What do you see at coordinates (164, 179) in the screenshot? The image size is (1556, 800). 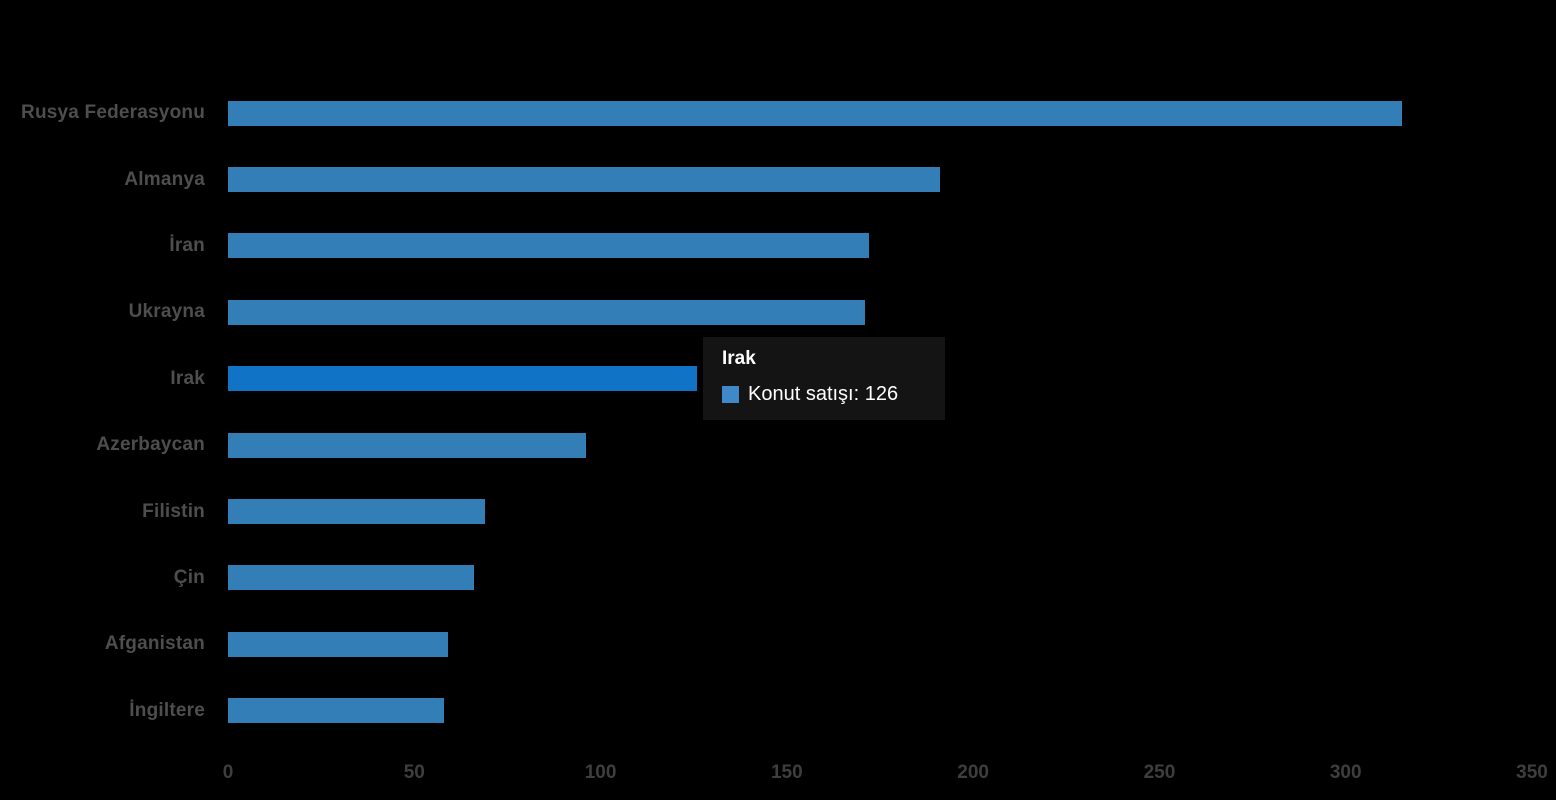 I see `category-label: Almanya` at bounding box center [164, 179].